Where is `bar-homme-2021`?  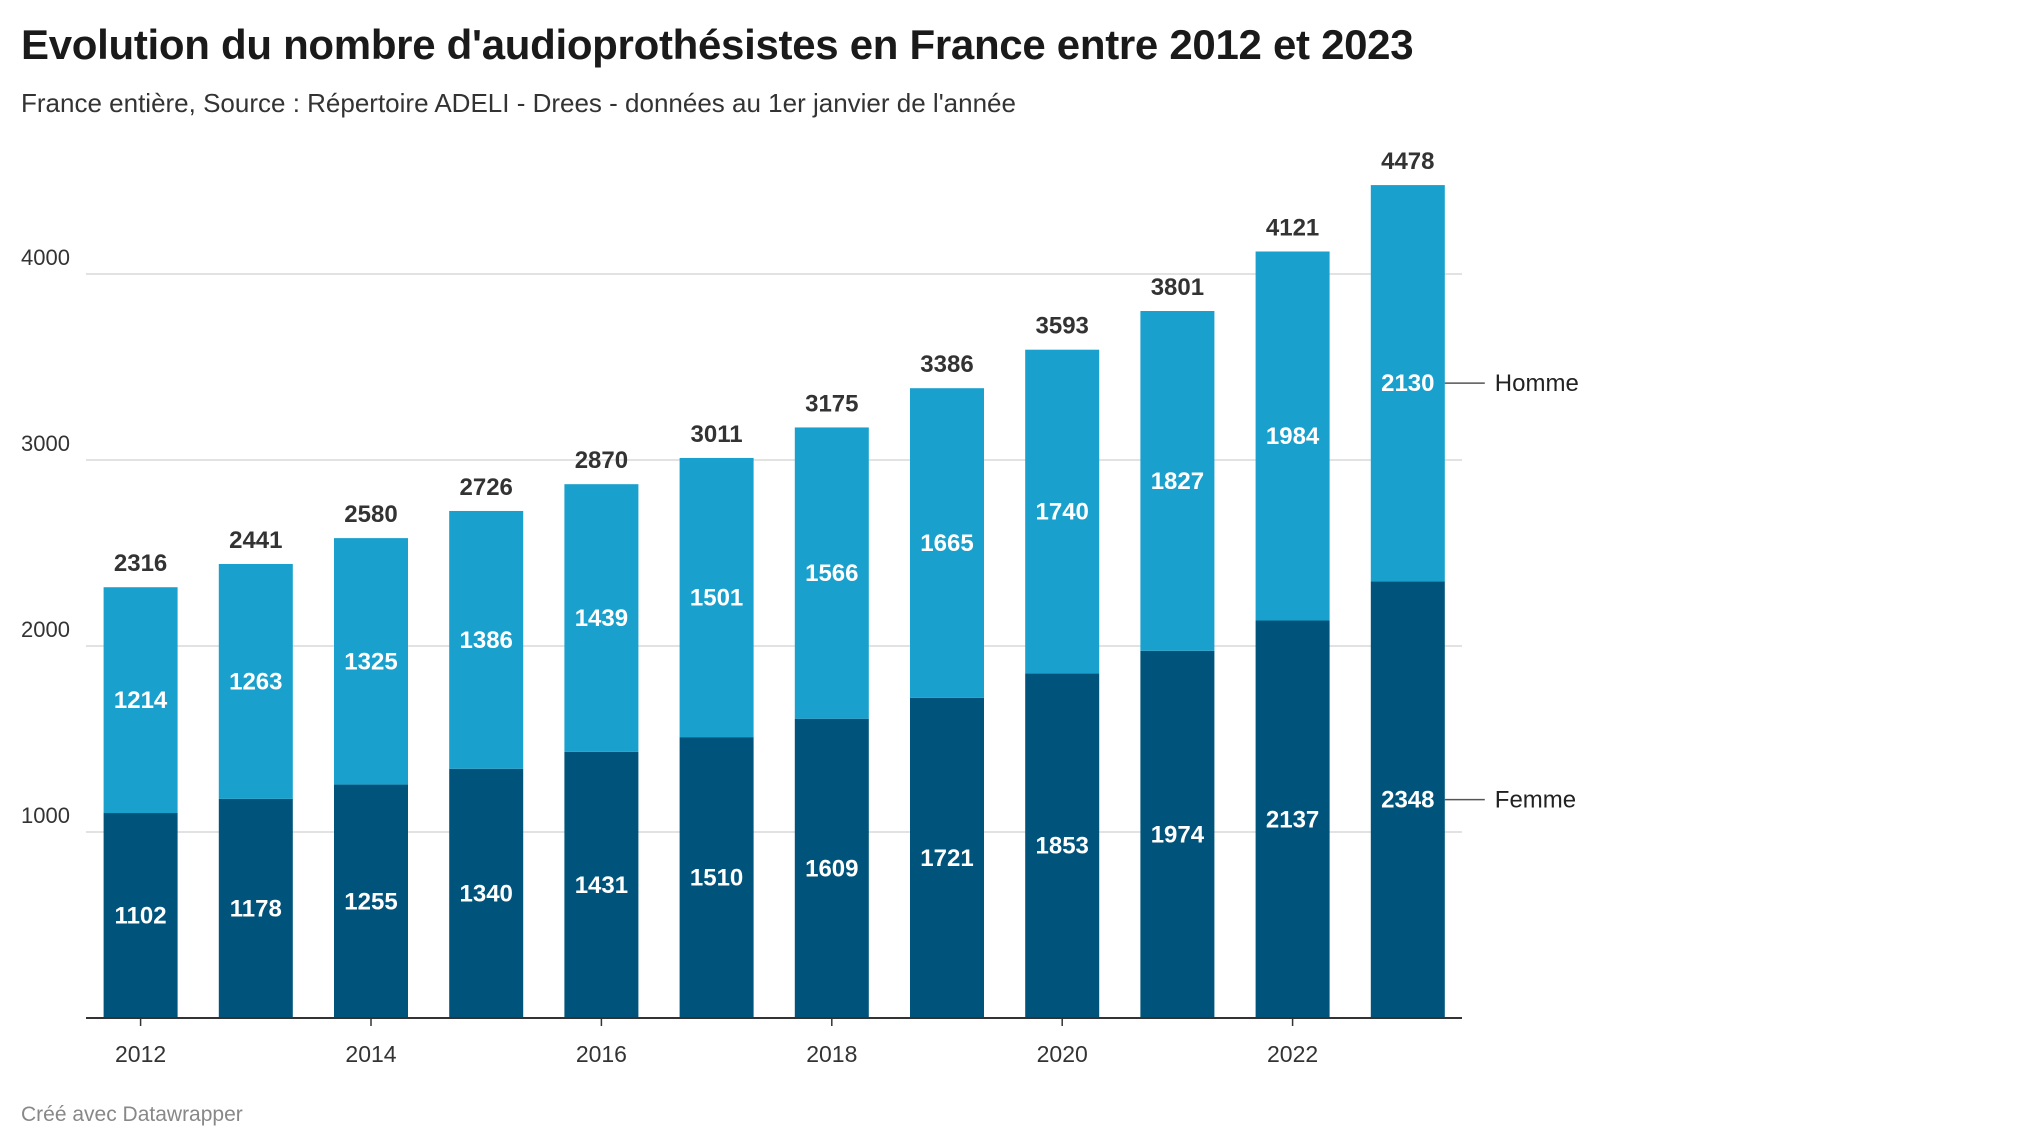 bar-homme-2021 is located at coordinates (1177, 481).